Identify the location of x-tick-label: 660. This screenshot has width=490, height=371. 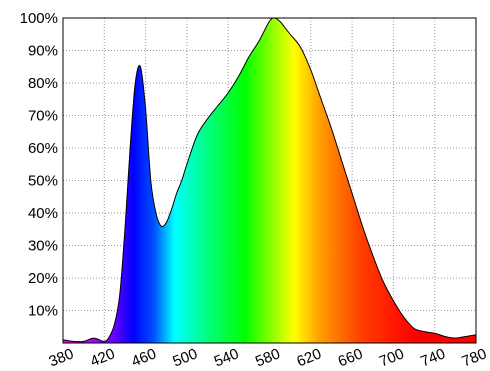
(351, 357).